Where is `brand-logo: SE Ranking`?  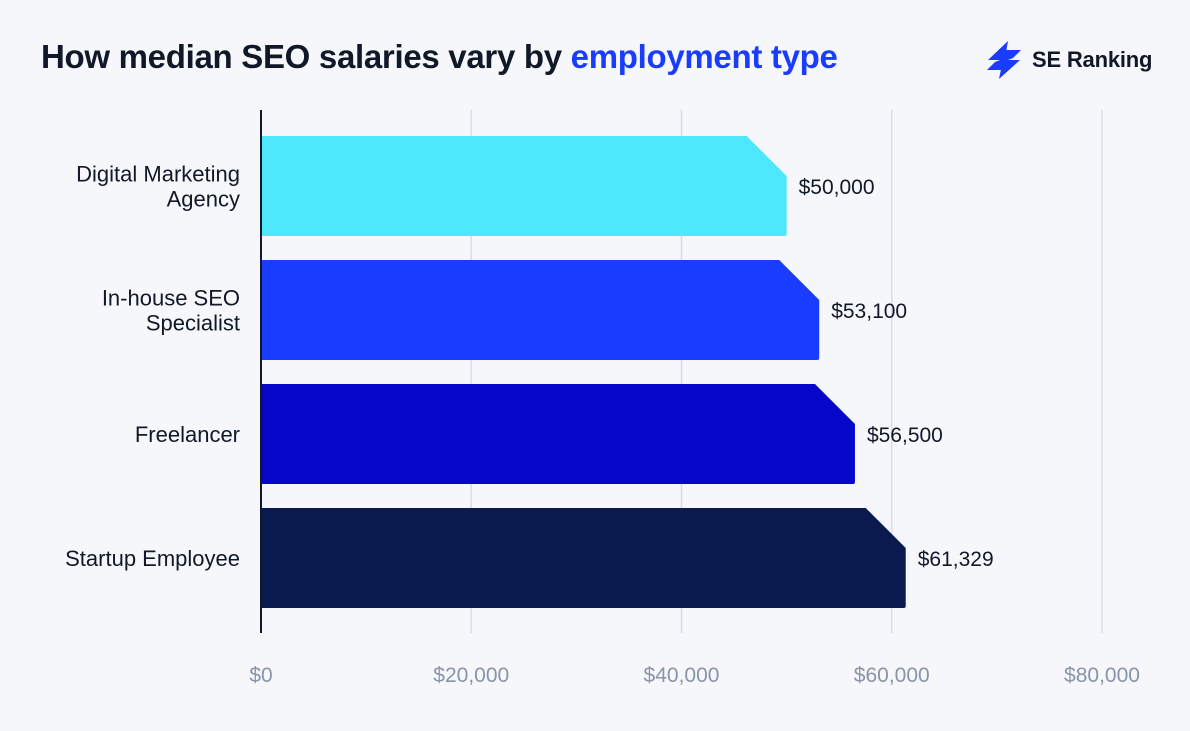 brand-logo: SE Ranking is located at coordinates (1069, 60).